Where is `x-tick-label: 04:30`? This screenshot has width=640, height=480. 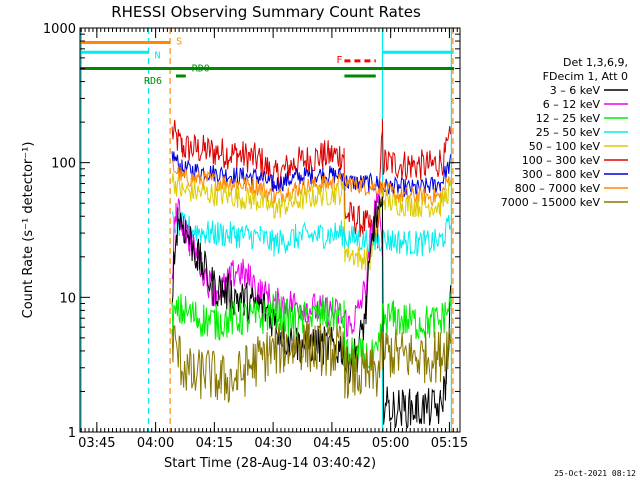
x-tick-label: 04:30 is located at coordinates (272, 443).